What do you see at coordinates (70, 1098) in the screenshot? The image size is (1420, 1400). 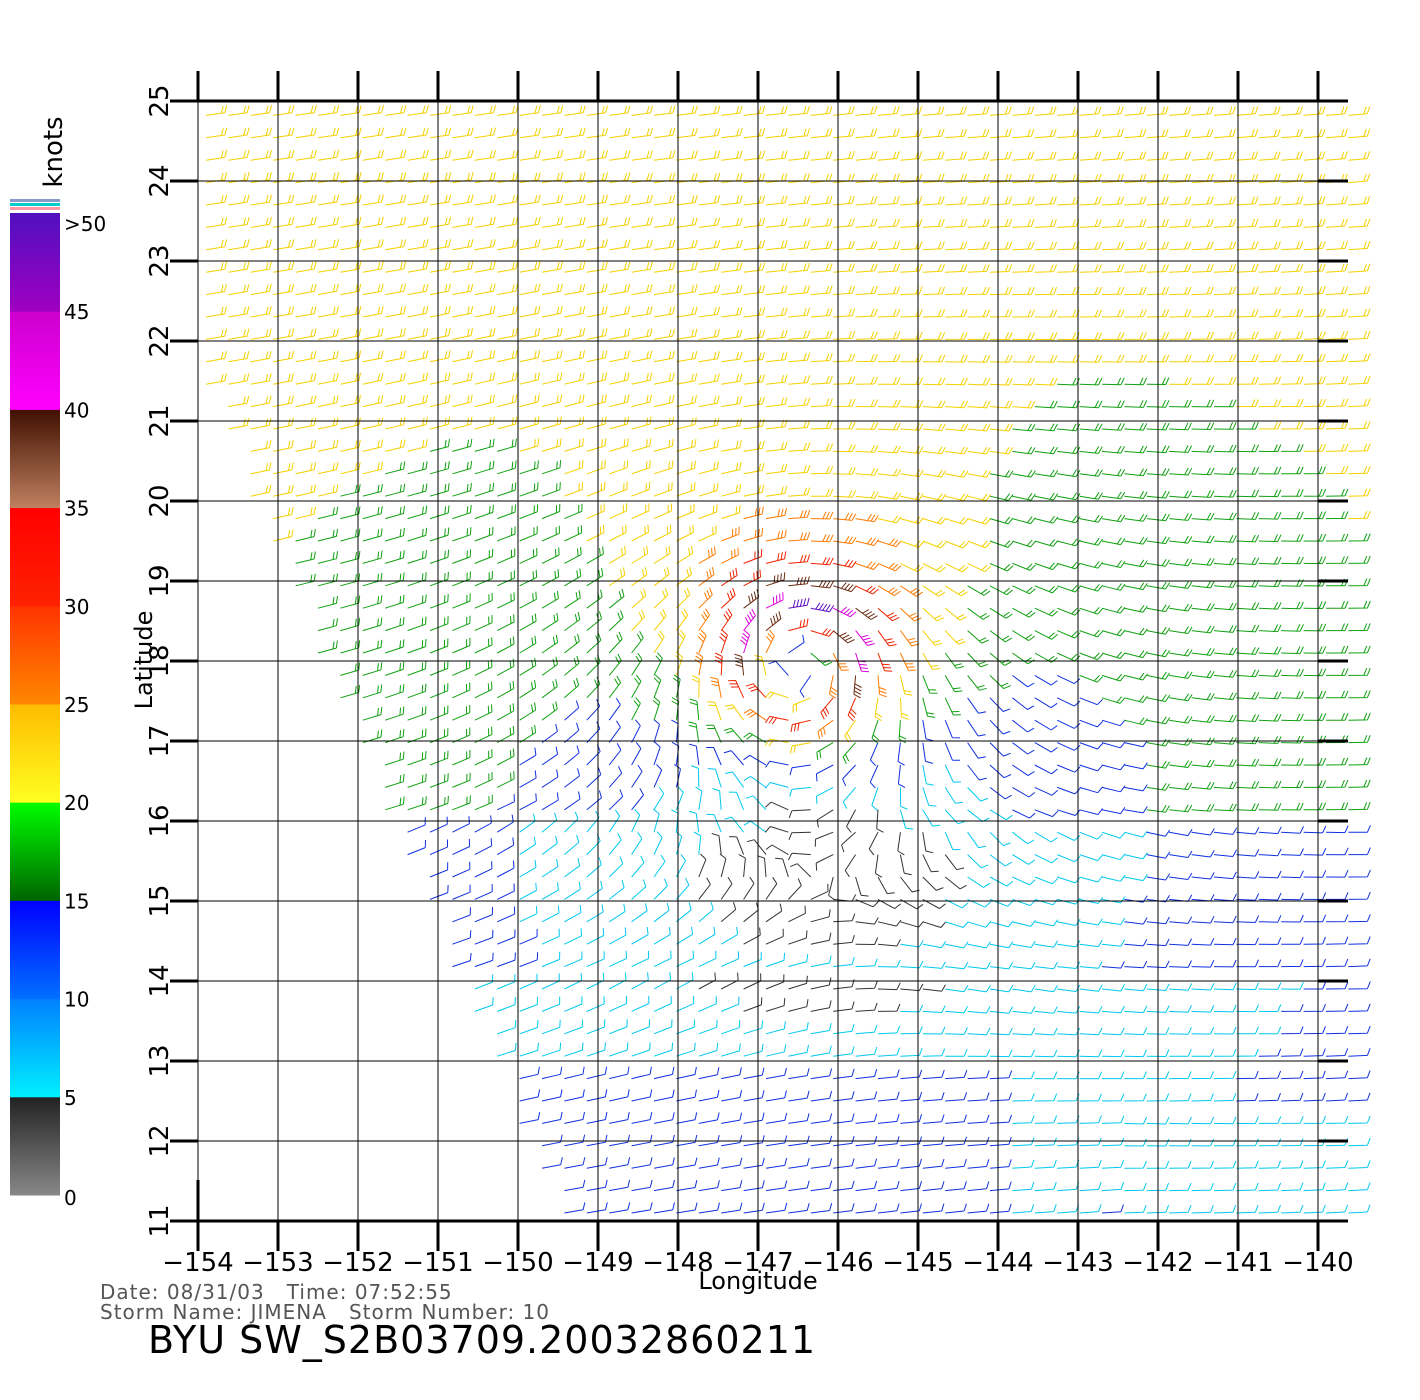 I see `colorbar-label: 5` at bounding box center [70, 1098].